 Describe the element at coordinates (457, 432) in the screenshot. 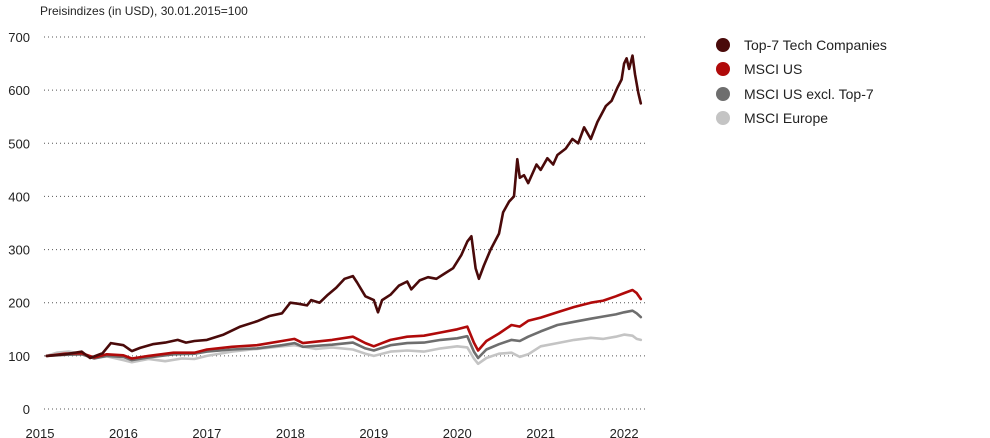

I see `x-tick-label: 2020` at that location.